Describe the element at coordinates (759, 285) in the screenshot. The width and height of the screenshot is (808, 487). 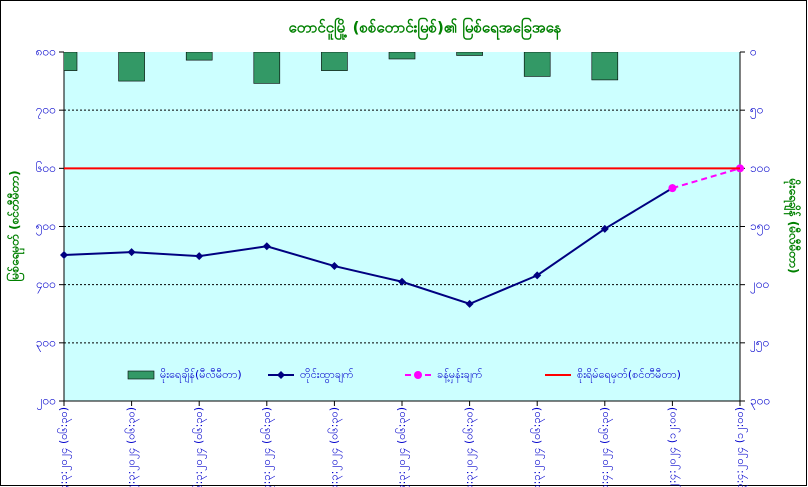
I see `y2-tick-label: ၂၀၀` at that location.